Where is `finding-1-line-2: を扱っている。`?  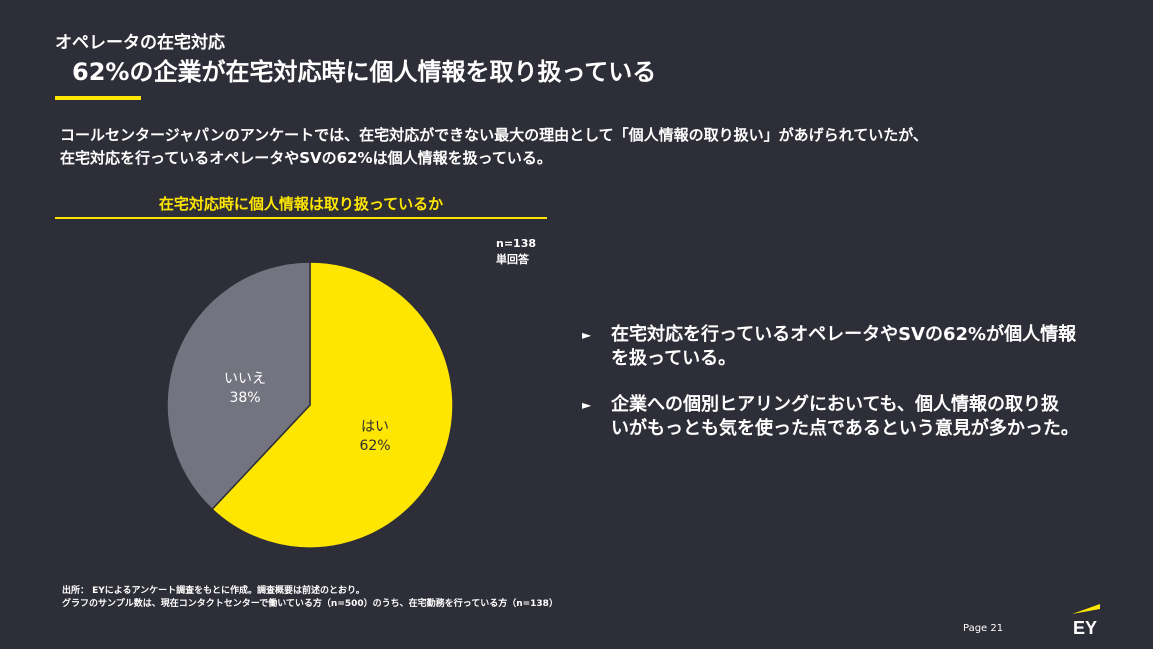
finding-1-line-2: を扱っている。 is located at coordinates (674, 358).